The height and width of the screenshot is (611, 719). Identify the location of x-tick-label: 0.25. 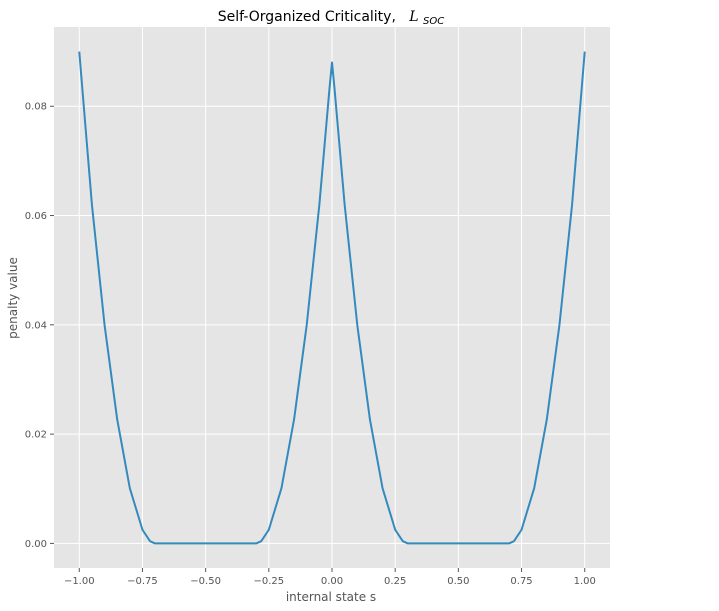
(395, 581).